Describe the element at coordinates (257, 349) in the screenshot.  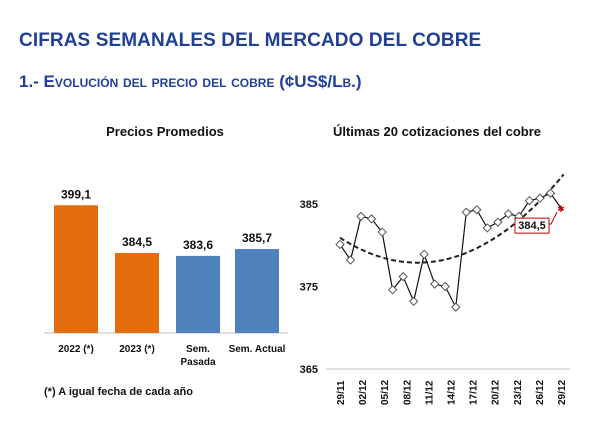
I see `bar-category-label: Sem. Actual` at that location.